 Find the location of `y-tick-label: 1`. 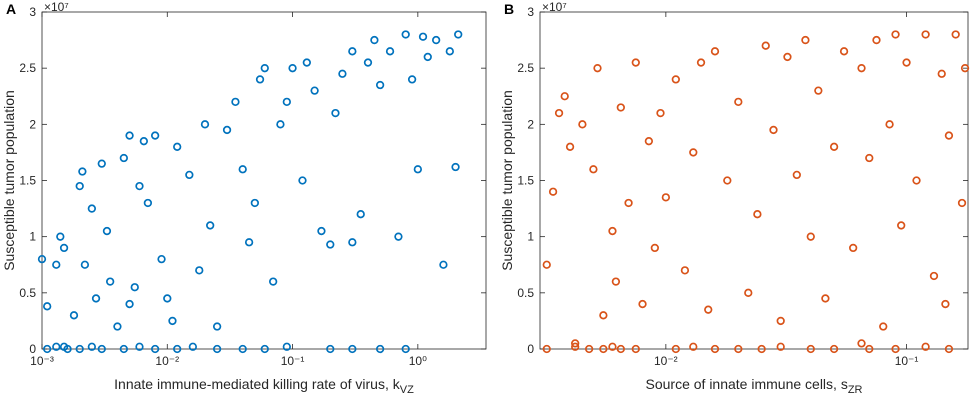

y-tick-label: 1 is located at coordinates (530, 237).